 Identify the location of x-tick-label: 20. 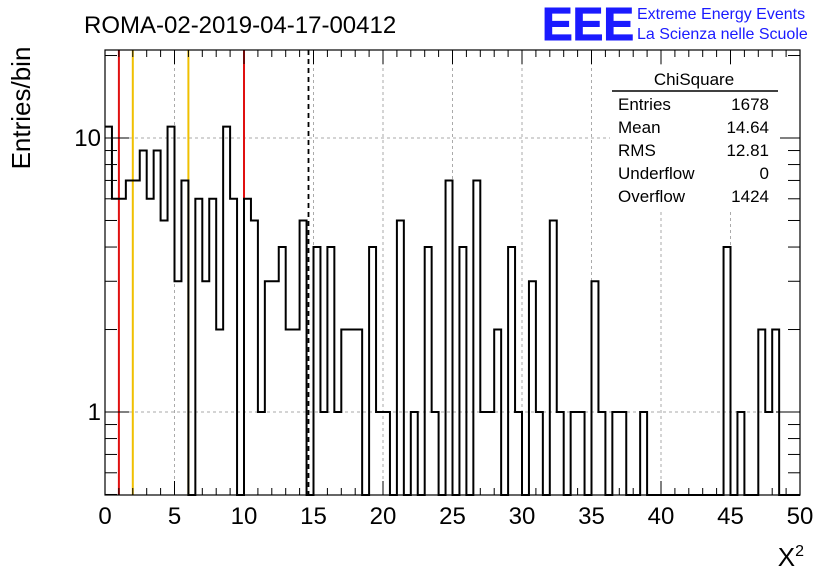
(383, 516).